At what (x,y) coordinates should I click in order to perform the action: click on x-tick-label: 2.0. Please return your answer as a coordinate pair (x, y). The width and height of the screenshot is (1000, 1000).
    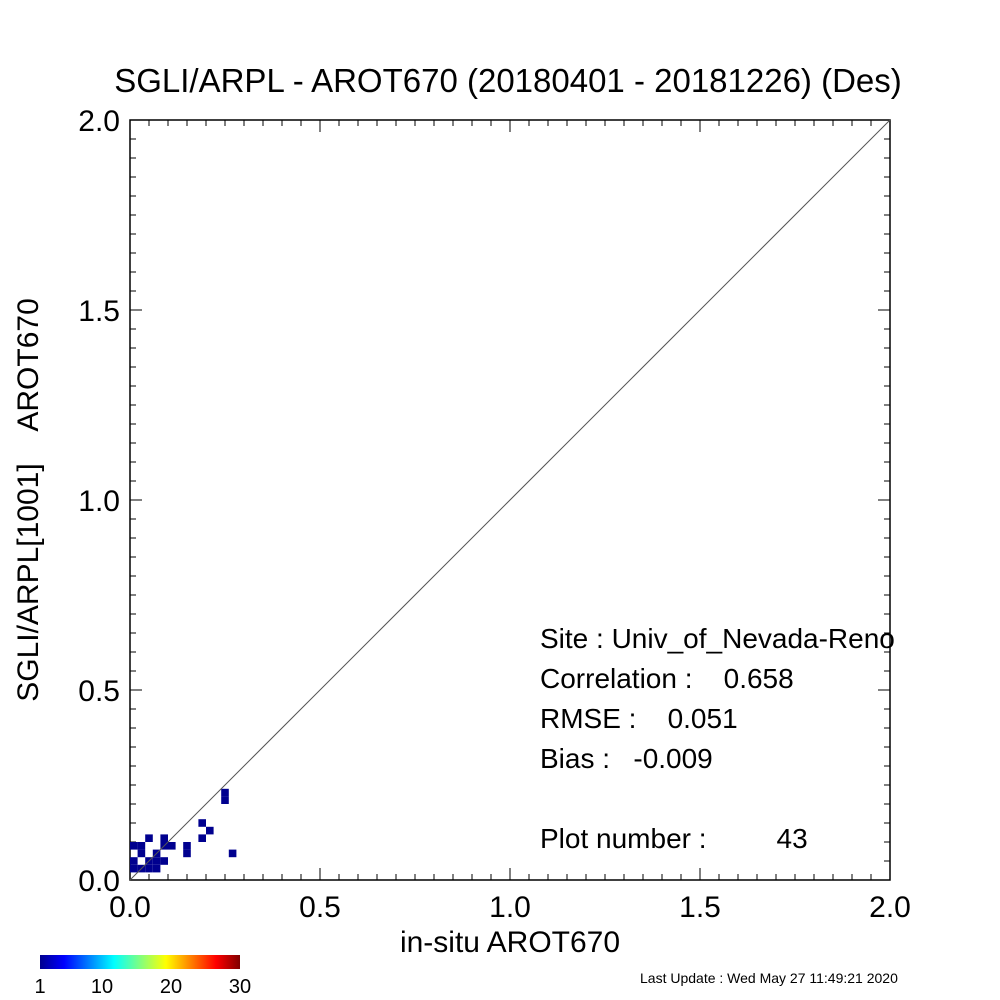
    Looking at the image, I should click on (890, 907).